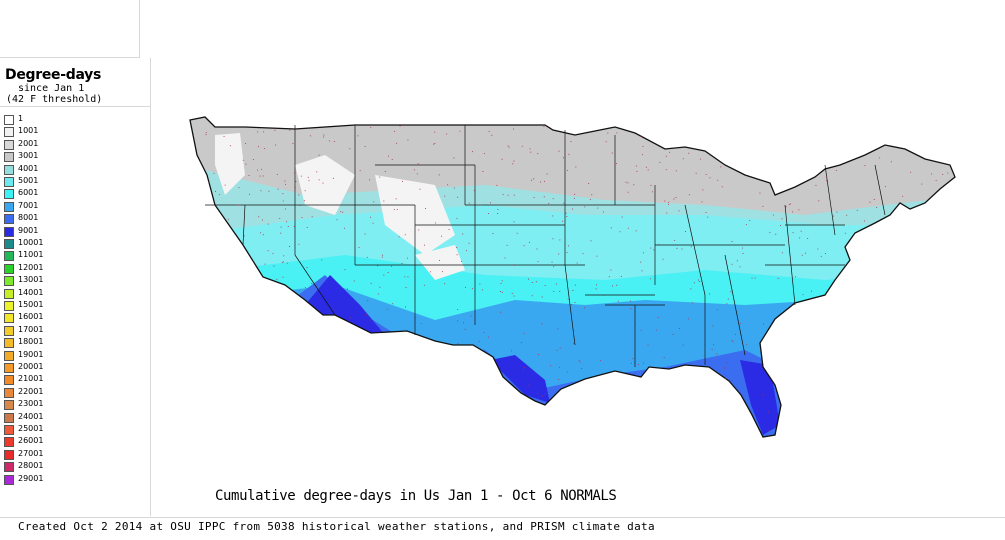 This screenshot has width=1005, height=540. What do you see at coordinates (74, 120) in the screenshot?
I see `legend-item: 1` at bounding box center [74, 120].